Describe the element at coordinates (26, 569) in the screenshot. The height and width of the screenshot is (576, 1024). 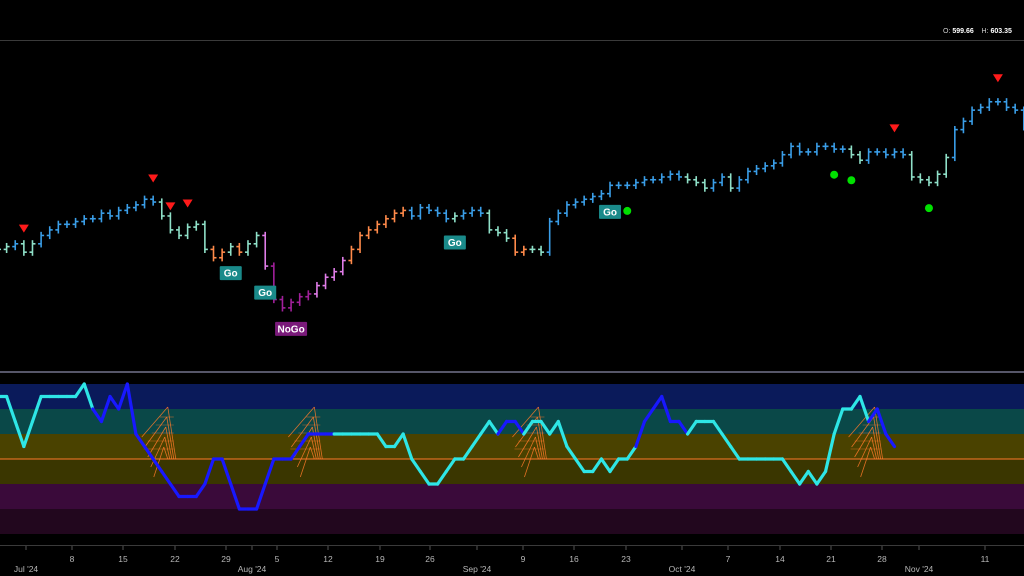
I see `x-tick-label: Jul '24` at that location.